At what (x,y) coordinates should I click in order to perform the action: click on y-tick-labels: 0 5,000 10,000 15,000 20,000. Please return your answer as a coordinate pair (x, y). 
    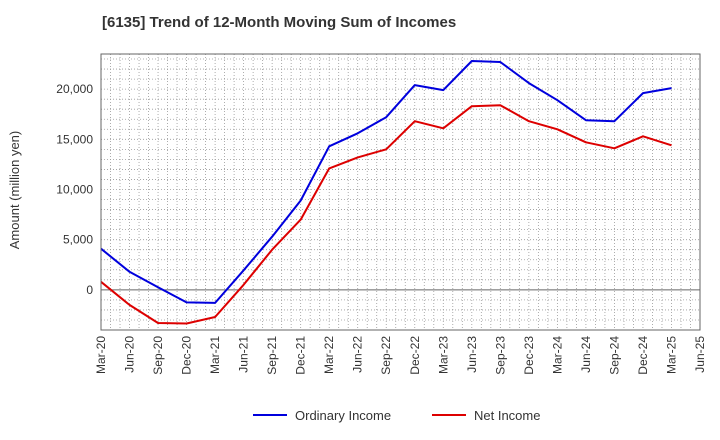
    Looking at the image, I should click on (74, 189).